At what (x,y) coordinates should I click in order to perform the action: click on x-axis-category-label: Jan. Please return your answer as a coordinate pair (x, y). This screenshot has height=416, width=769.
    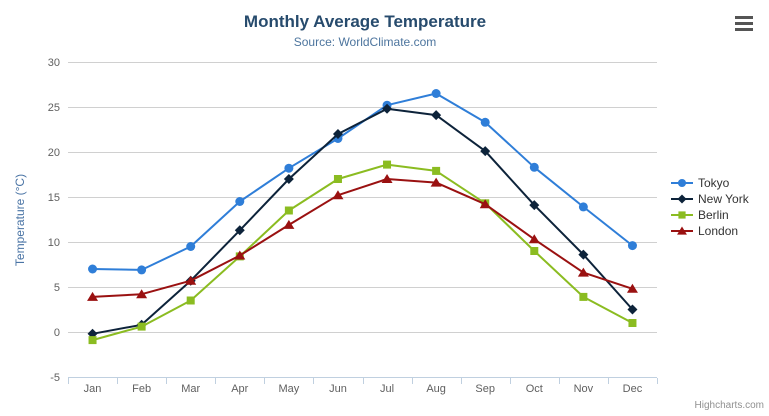
    Looking at the image, I should click on (93, 389).